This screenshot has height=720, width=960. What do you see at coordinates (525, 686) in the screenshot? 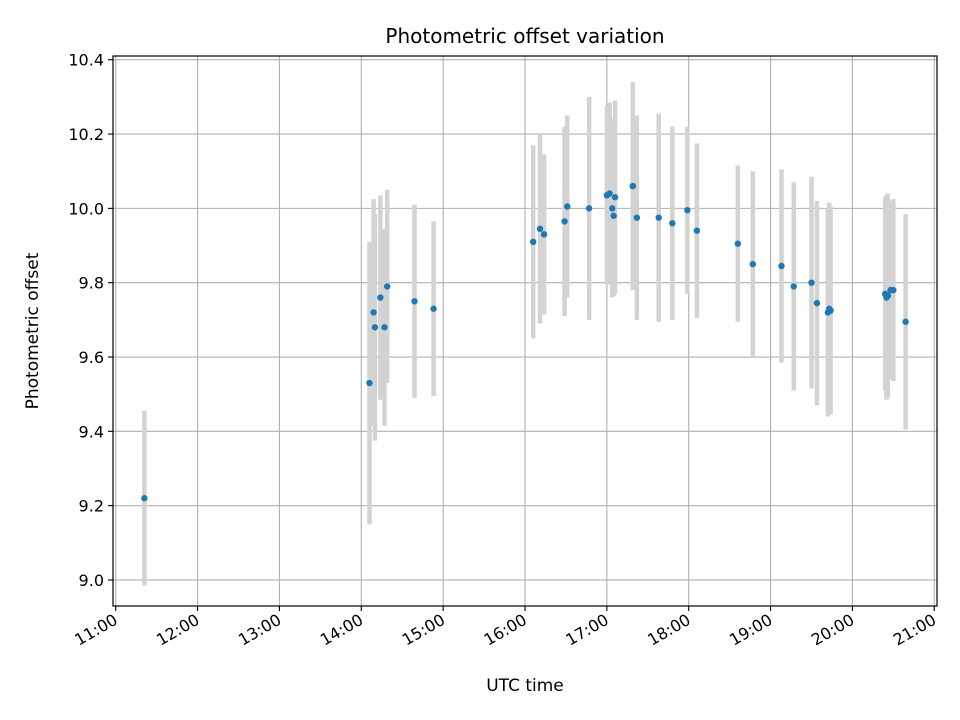
I see `x-axis-label: UTC time` at bounding box center [525, 686].